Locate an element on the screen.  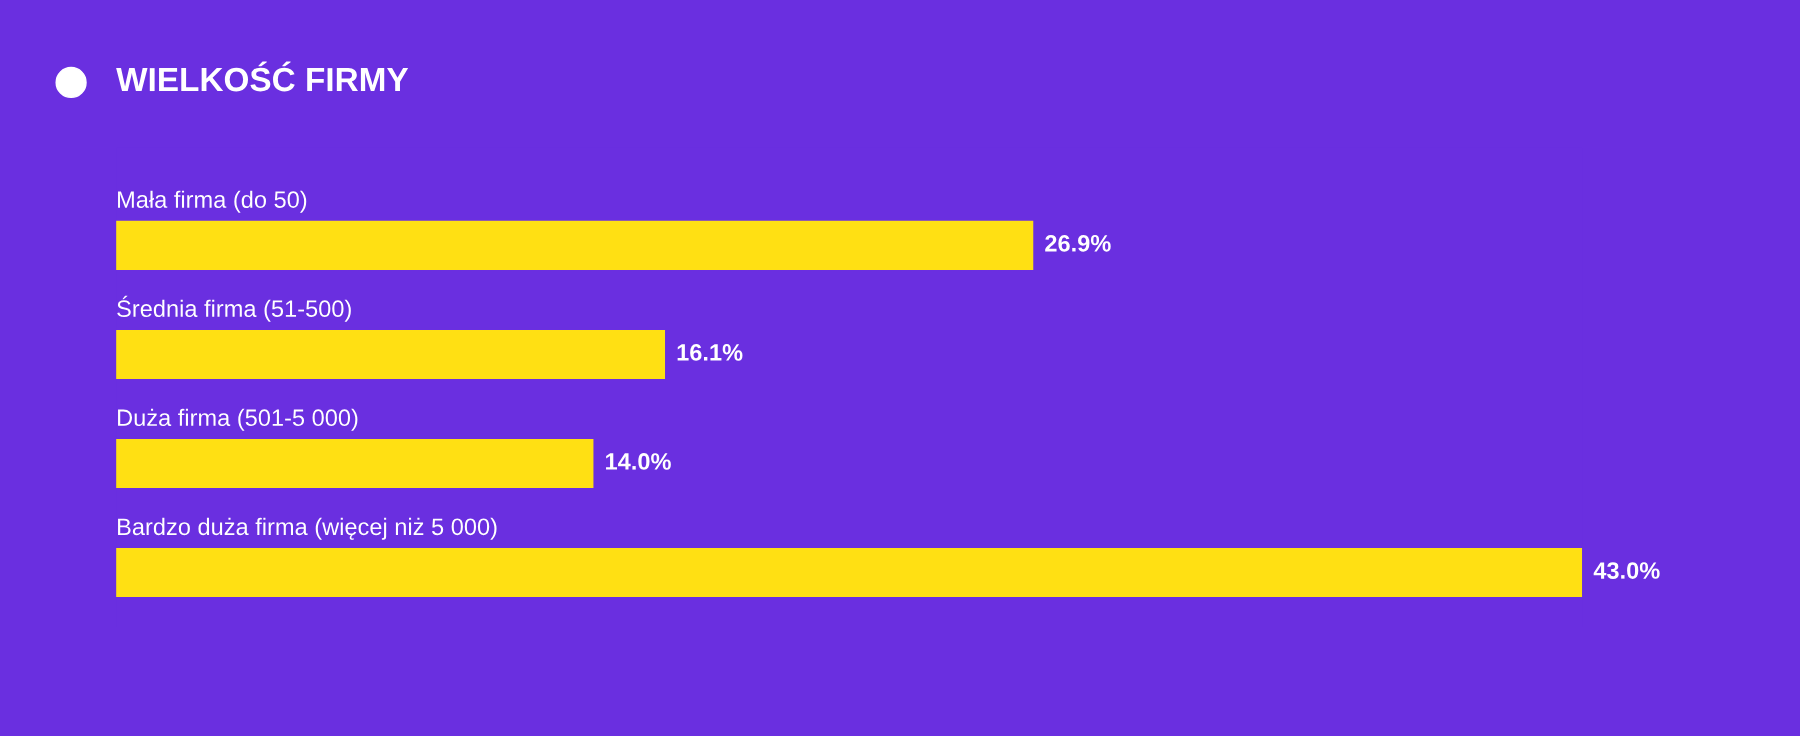
data-label: 26.9% is located at coordinates (1078, 243).